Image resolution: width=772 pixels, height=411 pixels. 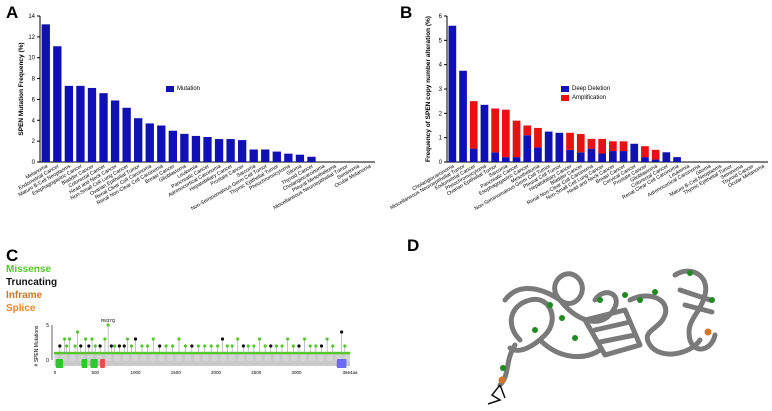 I want to click on legend-b-label-deletion: Deep Deletion, so click(x=591, y=89).